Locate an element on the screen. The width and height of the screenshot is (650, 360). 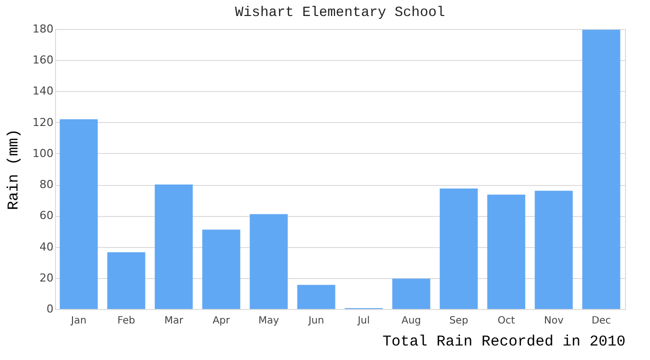
y-tick-label: 20 is located at coordinates (47, 277).